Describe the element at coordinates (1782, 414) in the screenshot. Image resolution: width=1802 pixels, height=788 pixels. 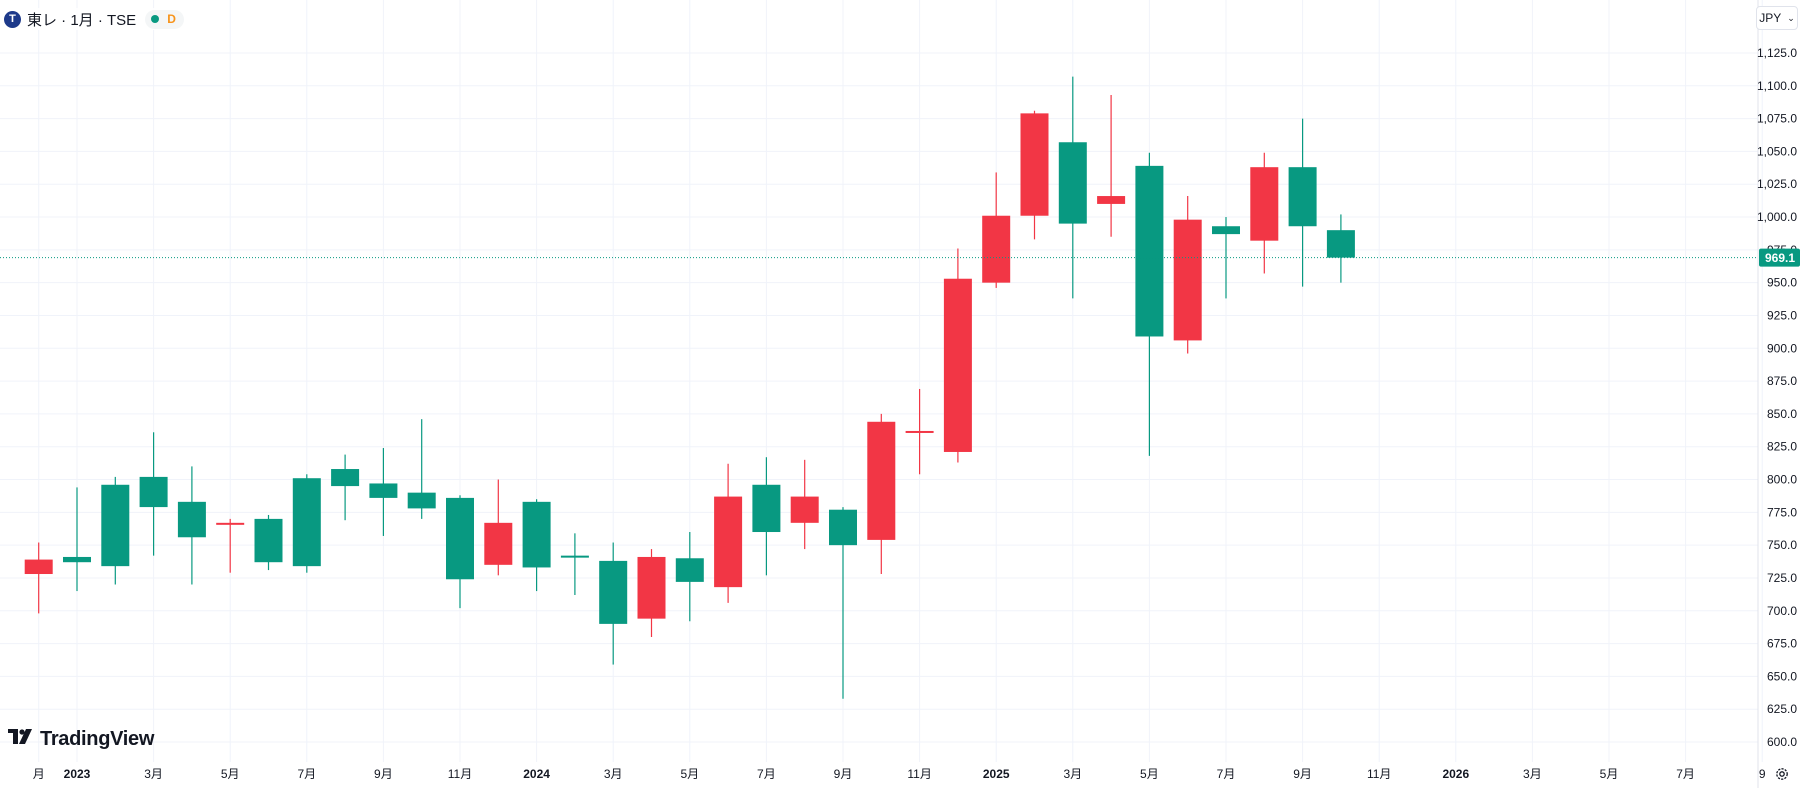
I see `price-axis-tick-label: 850.0` at that location.